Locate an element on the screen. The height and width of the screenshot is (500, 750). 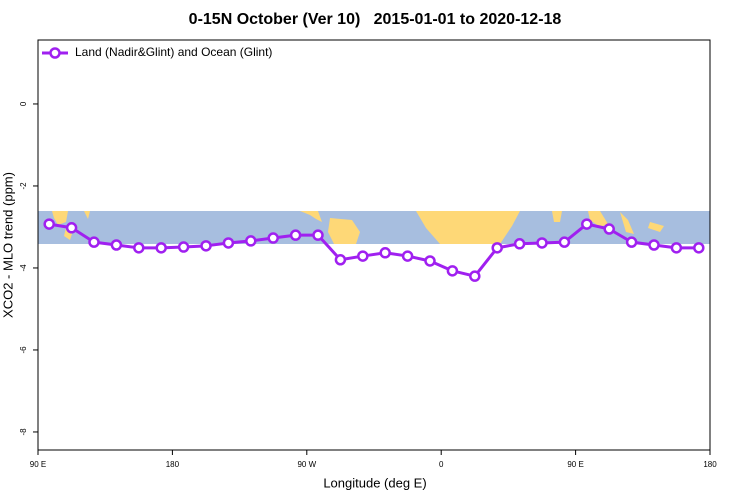
x-tick-label: 0 is located at coordinates (441, 464).